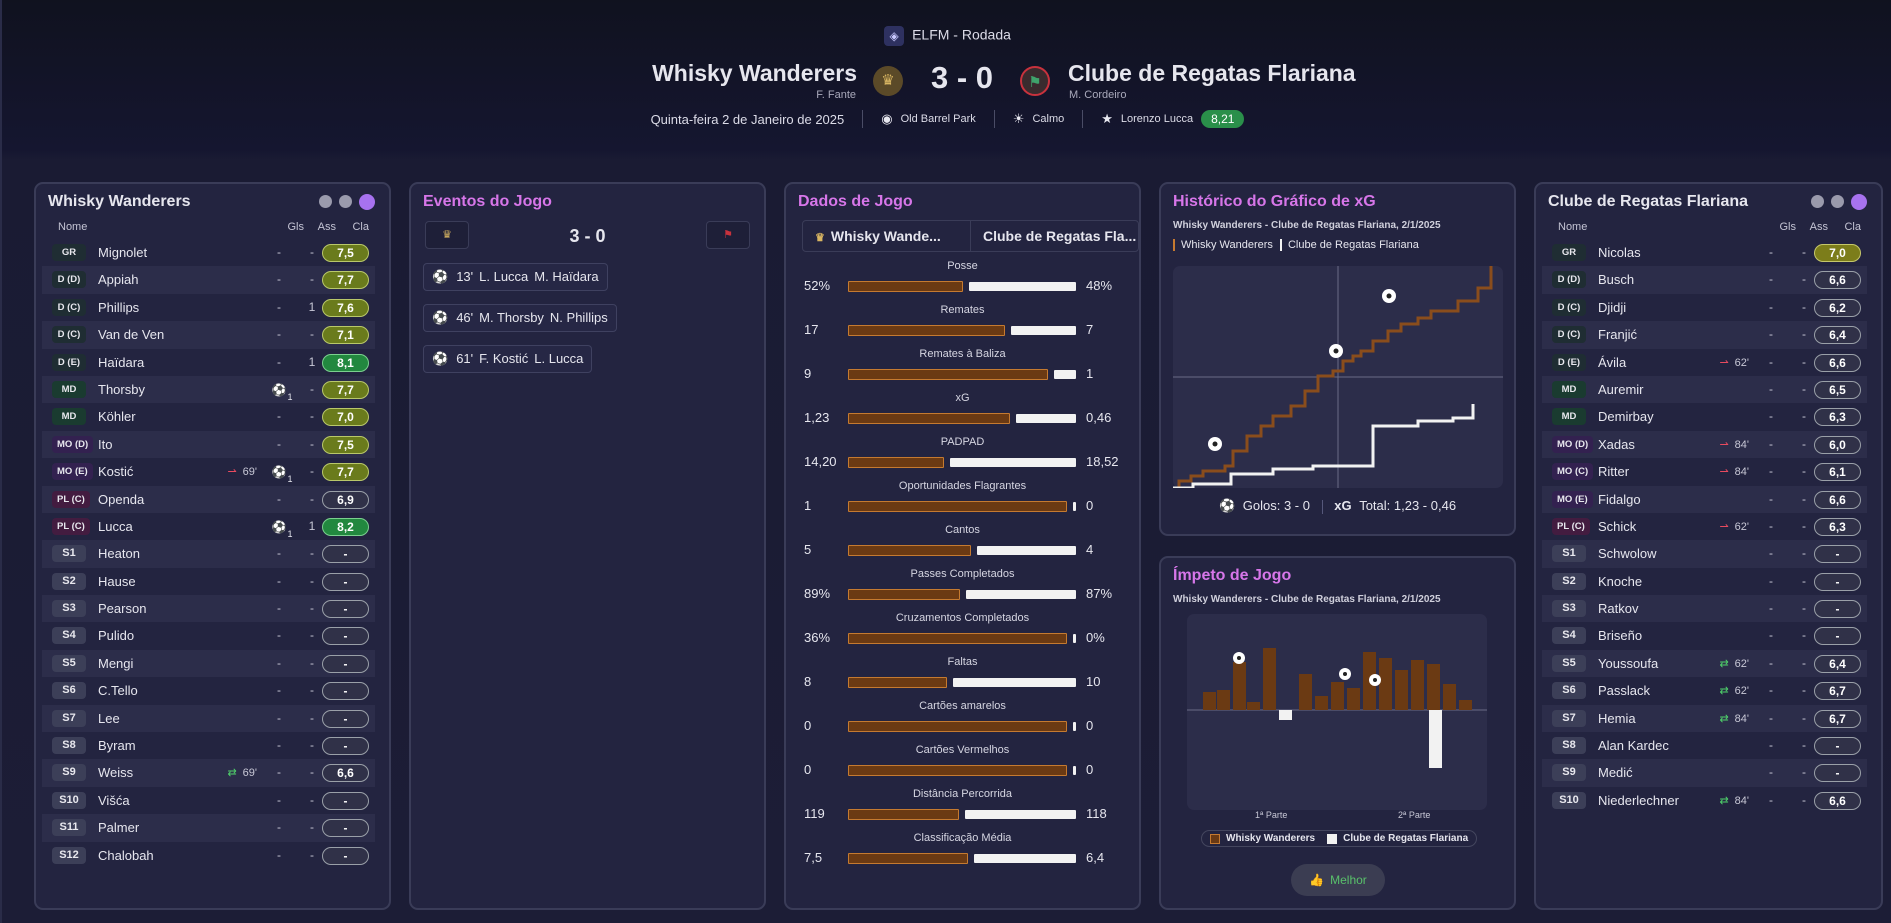 This screenshot has width=1891, height=923. What do you see at coordinates (1612, 362) in the screenshot?
I see `player-name: Ávila` at bounding box center [1612, 362].